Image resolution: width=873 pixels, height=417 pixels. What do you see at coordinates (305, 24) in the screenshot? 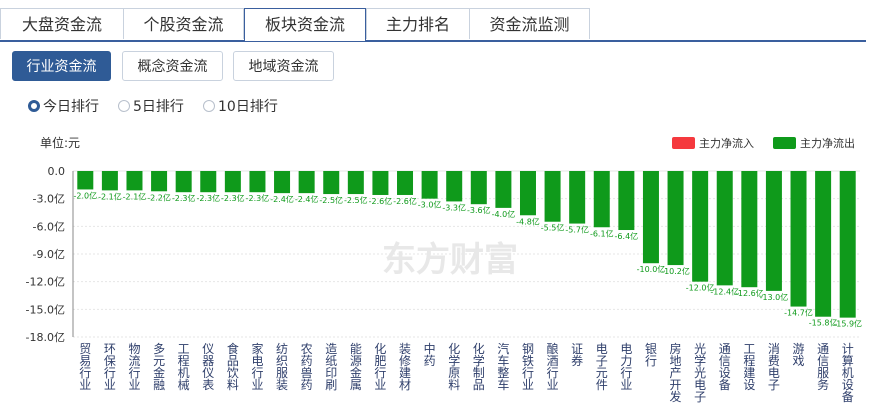
I see `tab-sector-flow: 板块资金流` at bounding box center [305, 24].